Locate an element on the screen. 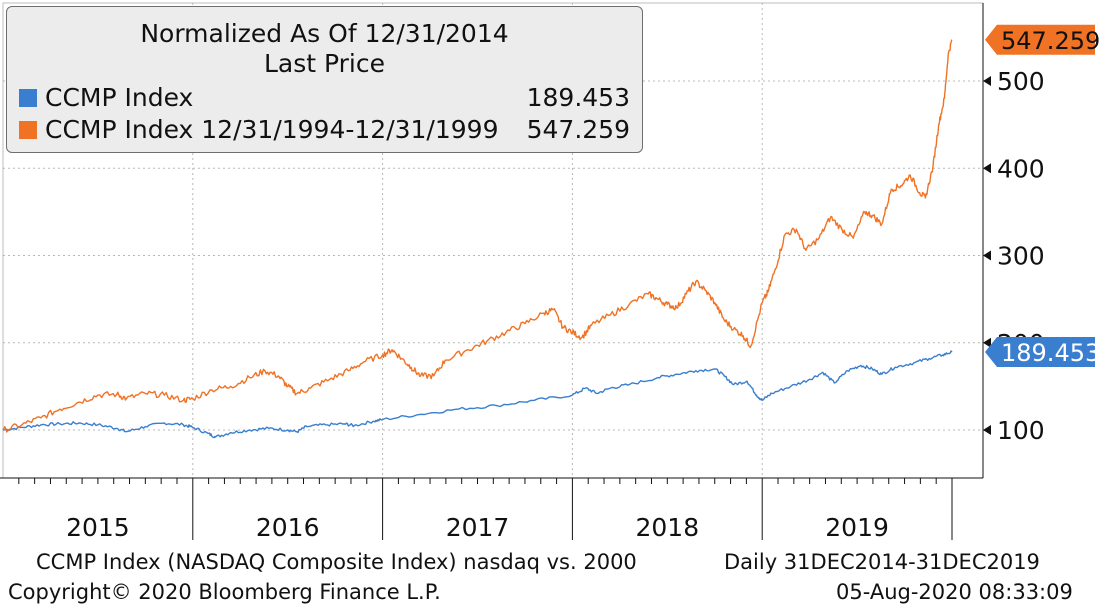 This screenshot has width=1100, height=609. last-value-label-1: 547.259 is located at coordinates (1050, 41).